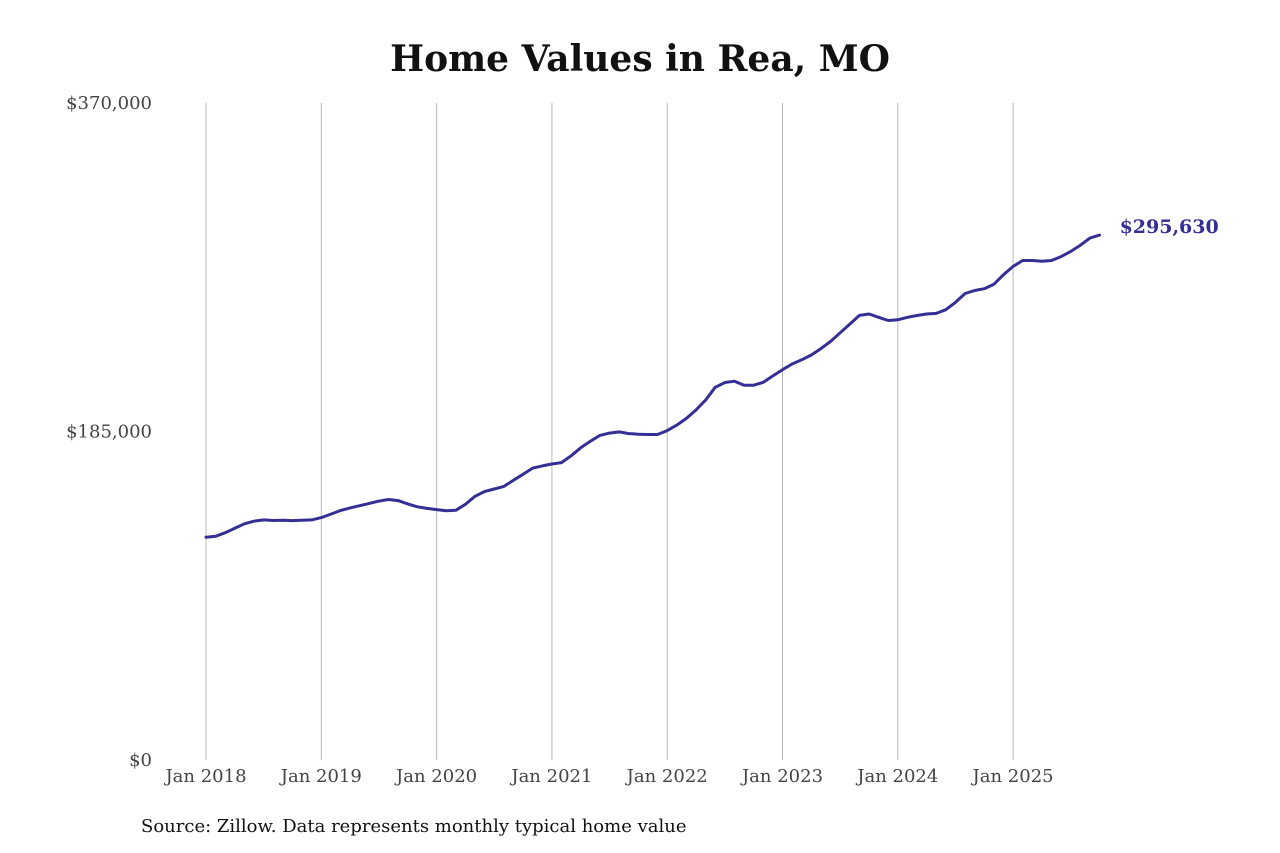  What do you see at coordinates (140, 760) in the screenshot?
I see `y-tick-label: $0` at bounding box center [140, 760].